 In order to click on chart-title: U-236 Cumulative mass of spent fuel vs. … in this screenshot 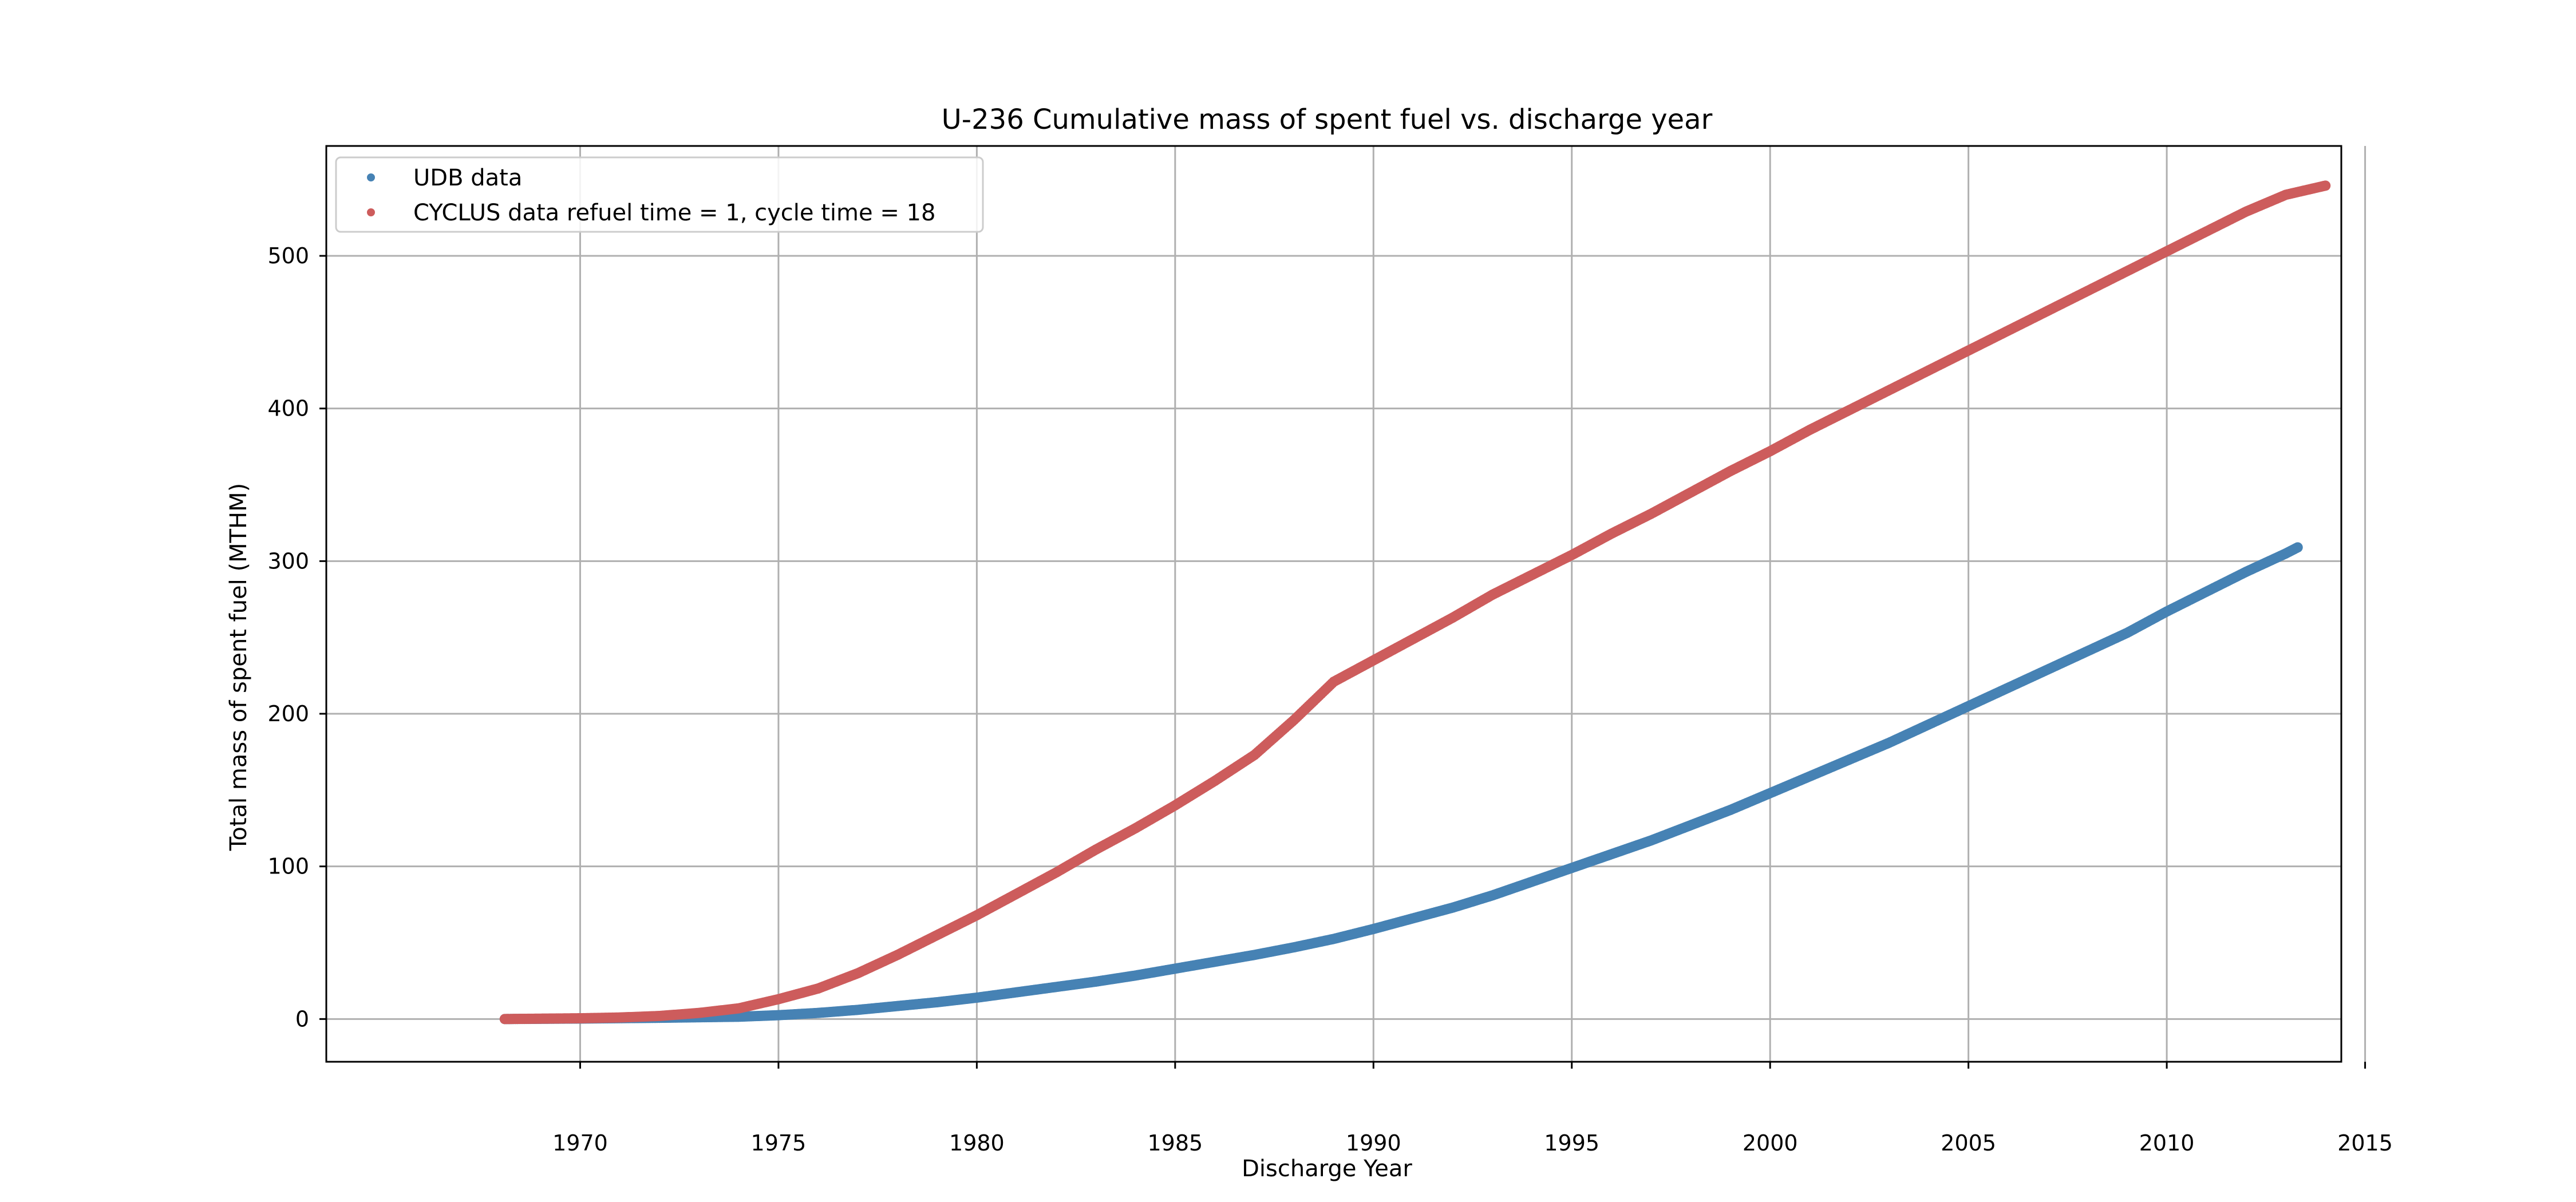, I will do `click(1327, 120)`.